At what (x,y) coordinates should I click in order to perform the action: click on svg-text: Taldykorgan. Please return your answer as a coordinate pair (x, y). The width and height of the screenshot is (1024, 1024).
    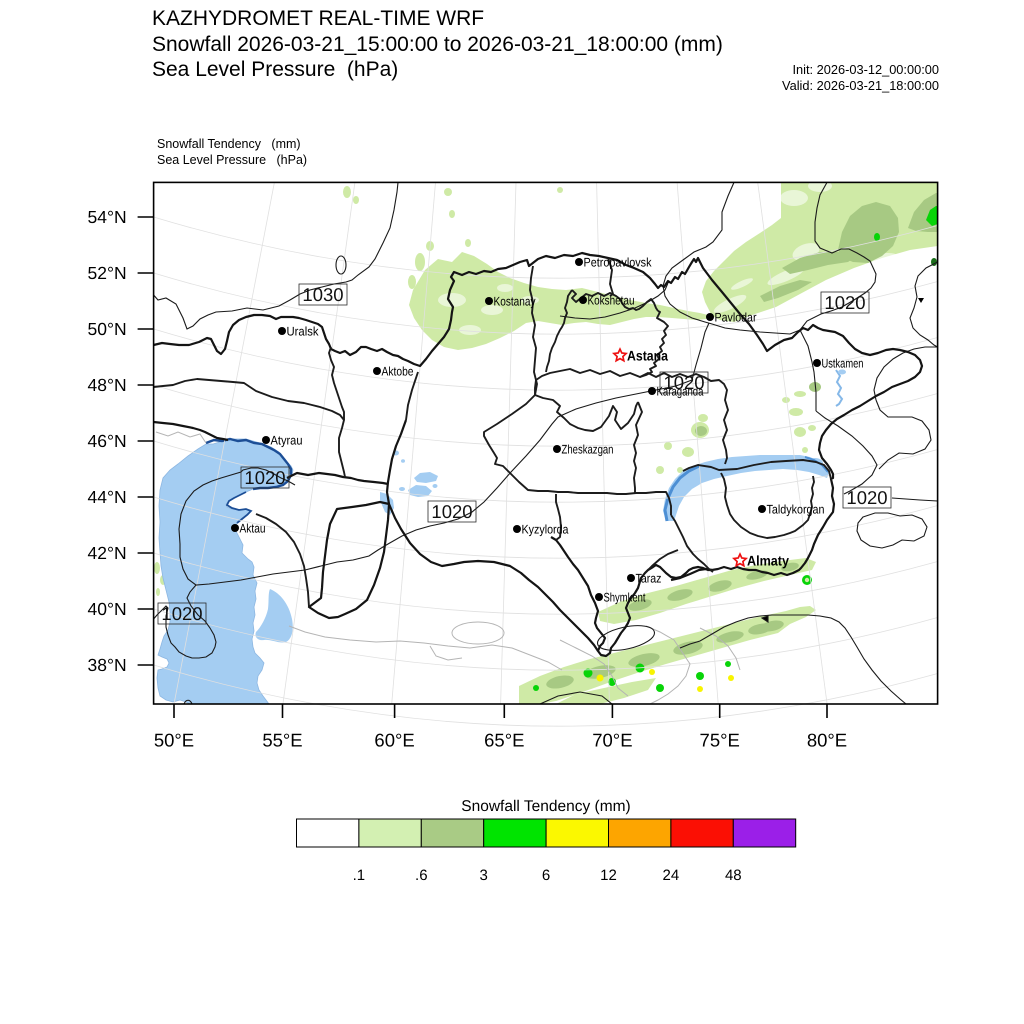
    Looking at the image, I should click on (796, 510).